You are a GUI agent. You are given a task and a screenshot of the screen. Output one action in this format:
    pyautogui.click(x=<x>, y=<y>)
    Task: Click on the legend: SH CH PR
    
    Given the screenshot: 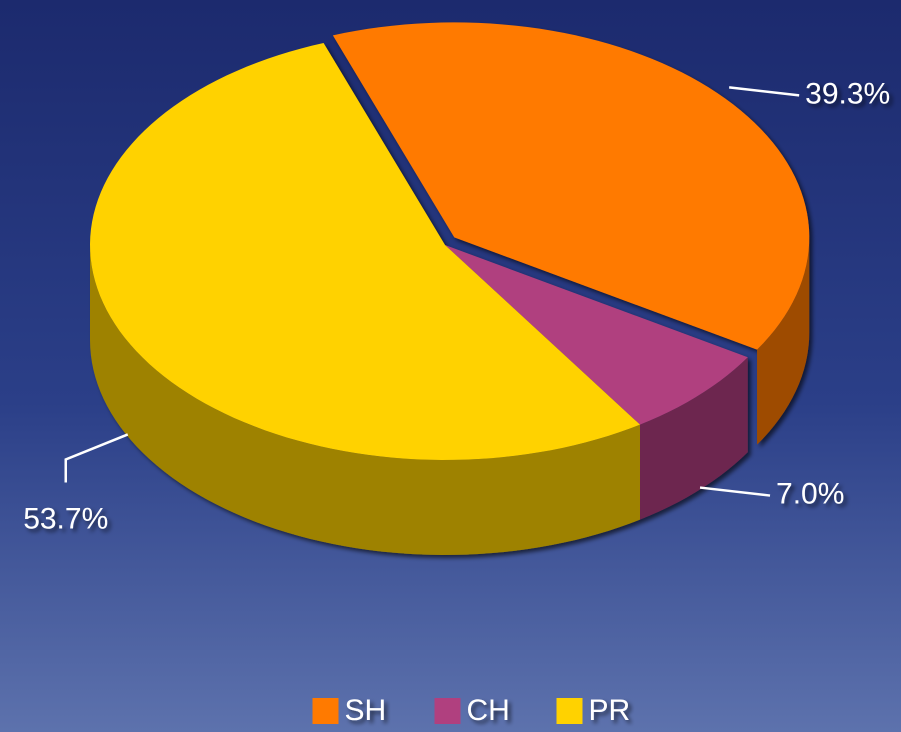 What is the action you would take?
    pyautogui.click(x=471, y=710)
    